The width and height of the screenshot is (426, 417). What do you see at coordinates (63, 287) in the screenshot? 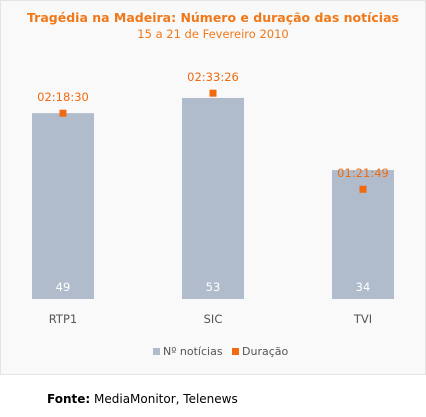
I see `bar-value-label-rtp1: 49` at bounding box center [63, 287].